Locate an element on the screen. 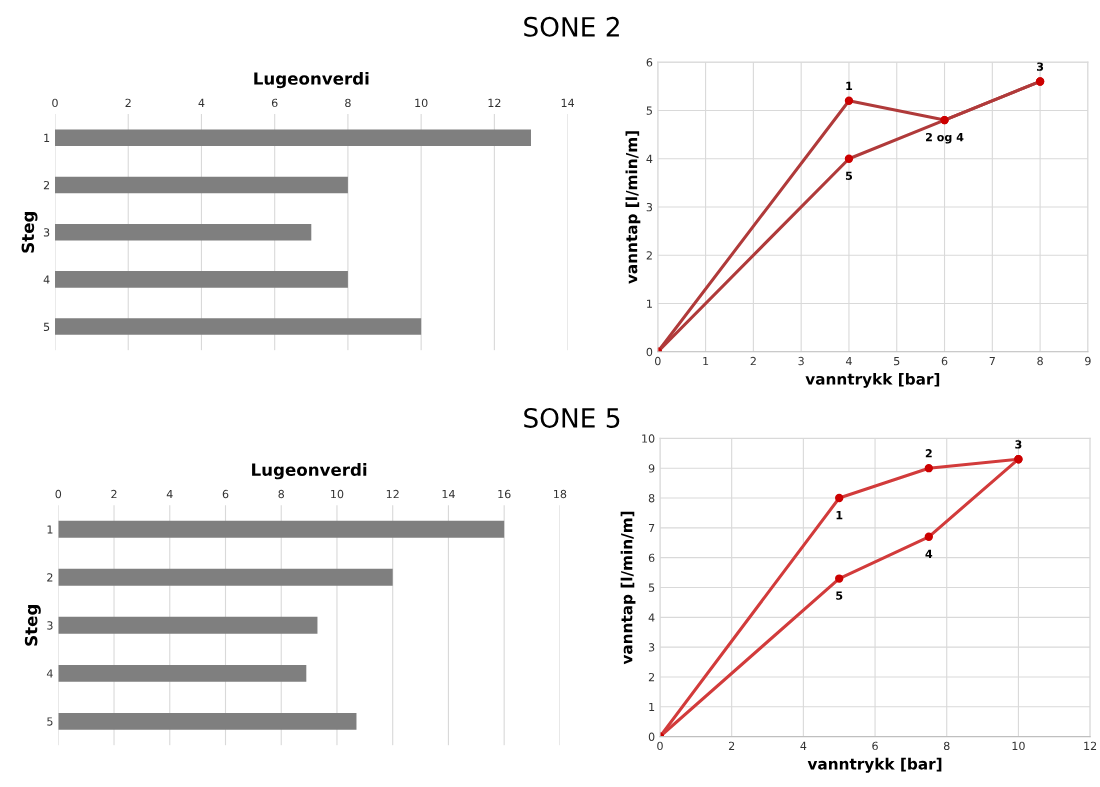 The height and width of the screenshot is (787, 1100). chart-title: SONE 2 is located at coordinates (571, 26).